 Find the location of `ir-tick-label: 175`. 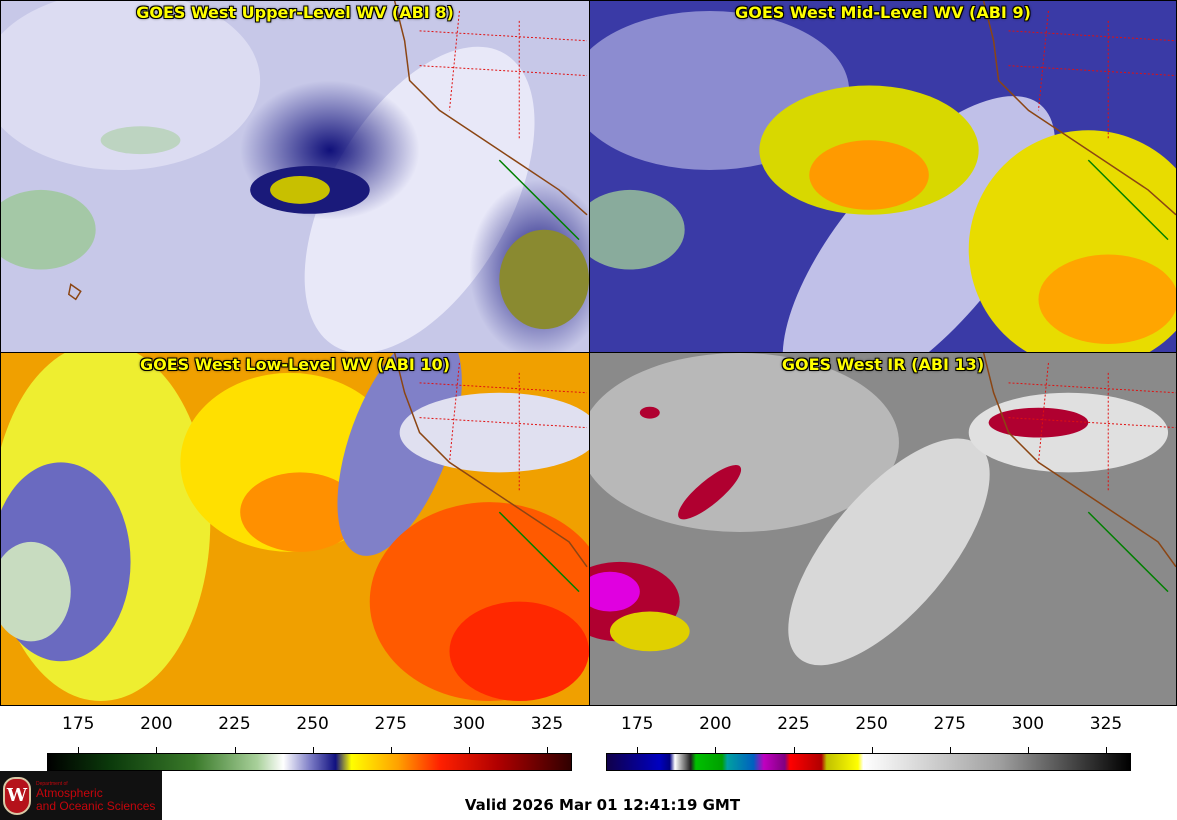

ir-tick-label: 175 is located at coordinates (637, 724).